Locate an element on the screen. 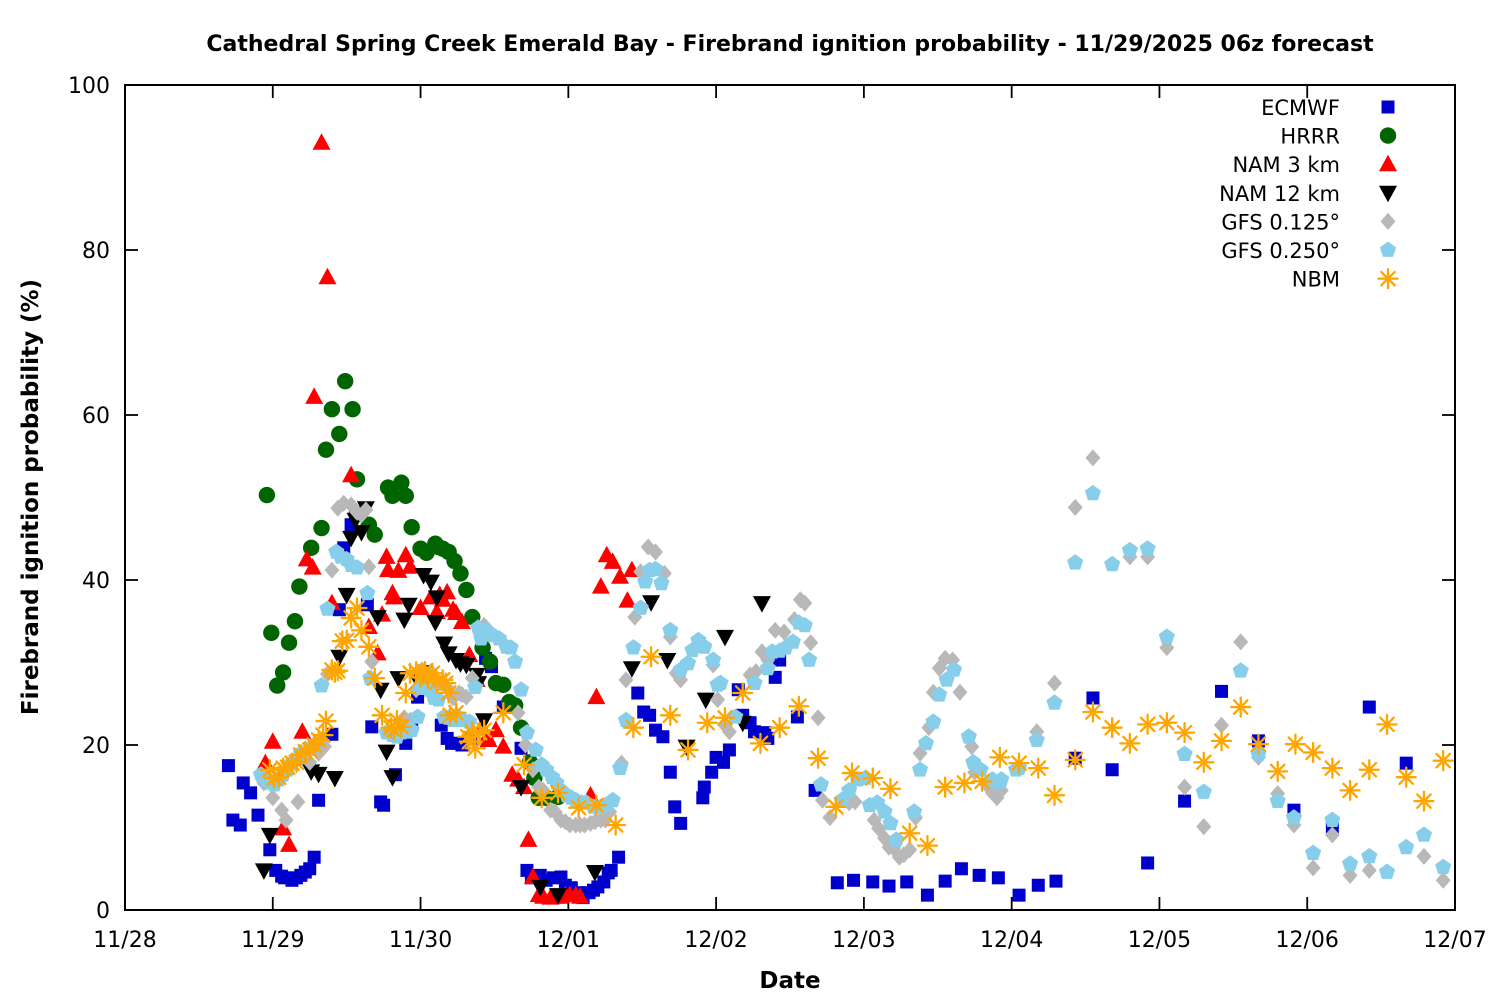 The width and height of the screenshot is (1500, 1000). legend-item-nbm: NBM is located at coordinates (1345, 279).